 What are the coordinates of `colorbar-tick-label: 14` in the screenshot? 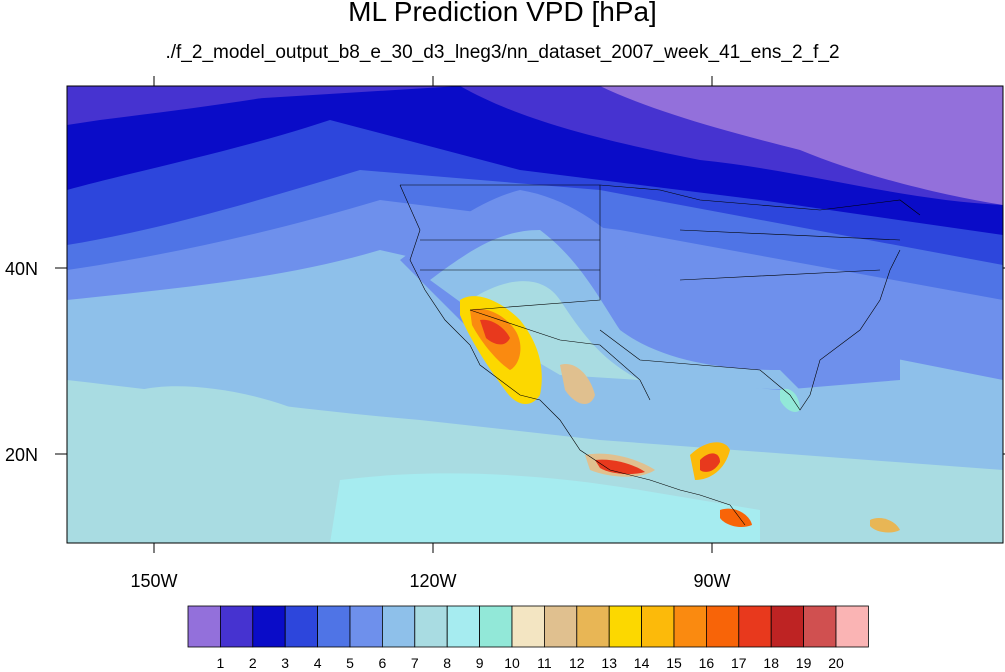 It's located at (642, 663).